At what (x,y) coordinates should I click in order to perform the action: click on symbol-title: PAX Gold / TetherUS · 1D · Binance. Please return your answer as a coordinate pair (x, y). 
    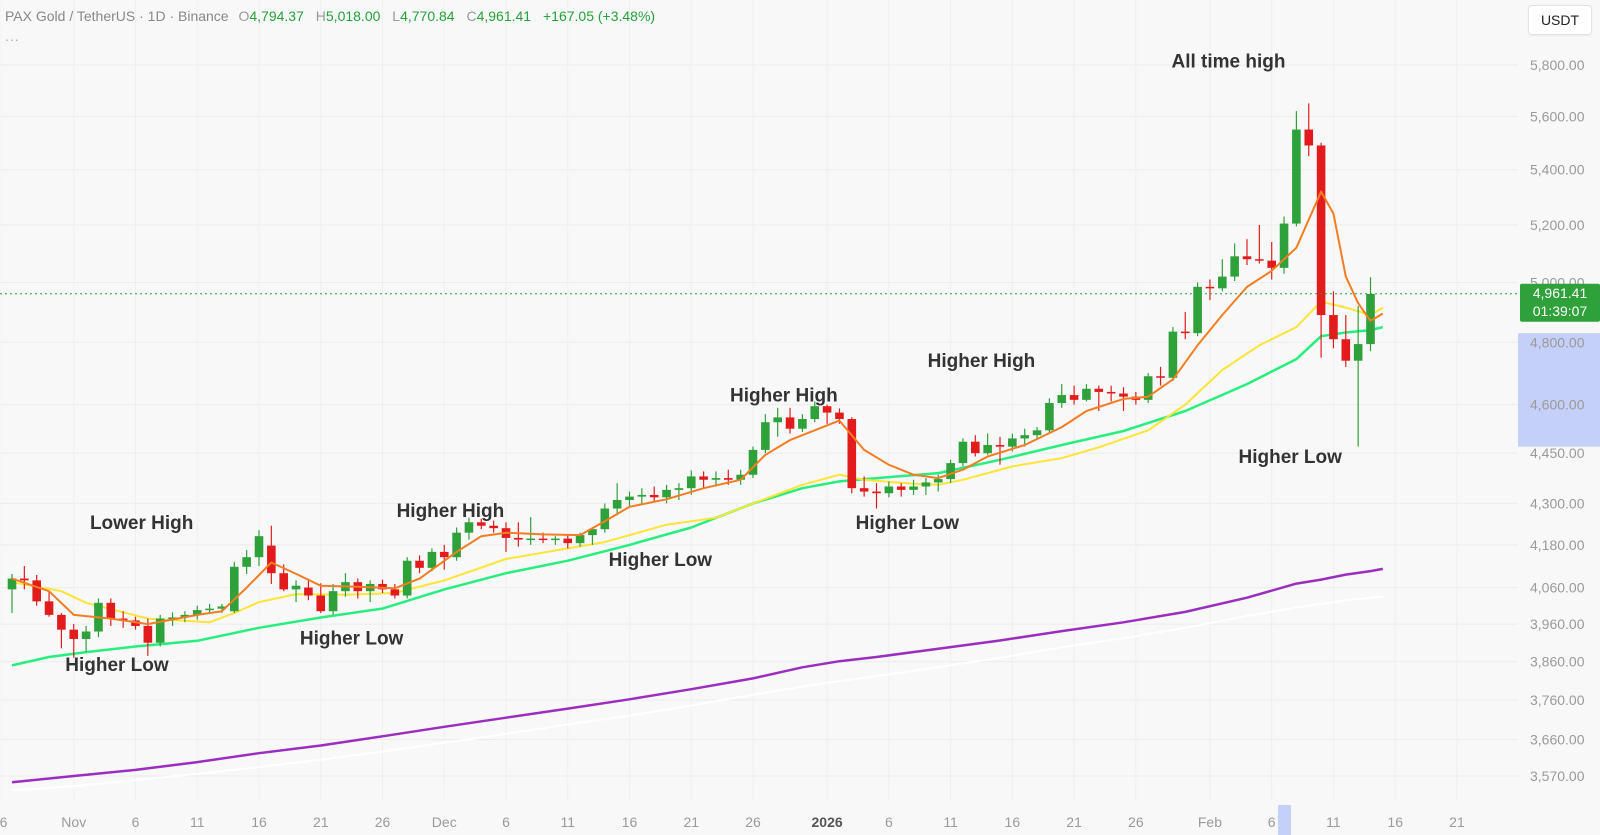
    Looking at the image, I should click on (117, 16).